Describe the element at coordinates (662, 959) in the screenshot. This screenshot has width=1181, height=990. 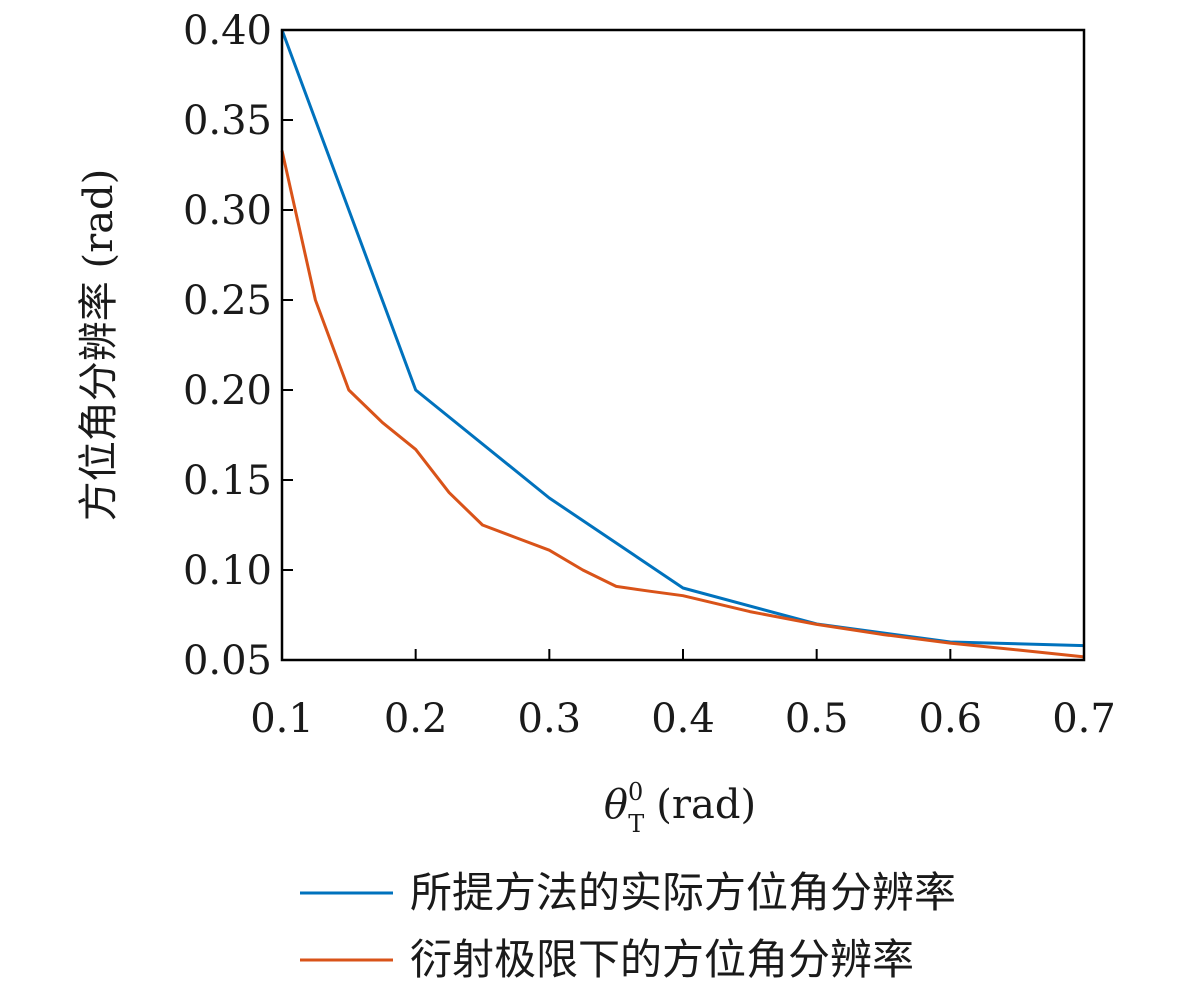
I see `legend-label-1: 衍射极限下的方位角分辨率` at that location.